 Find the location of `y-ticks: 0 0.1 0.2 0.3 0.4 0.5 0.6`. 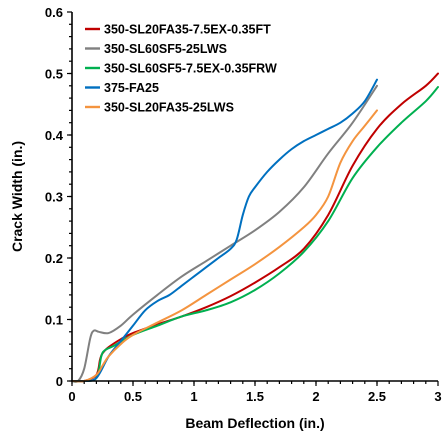

y-ticks: 0 0.1 0.2 0.3 0.4 0.5 0.6 is located at coordinates (58, 197).